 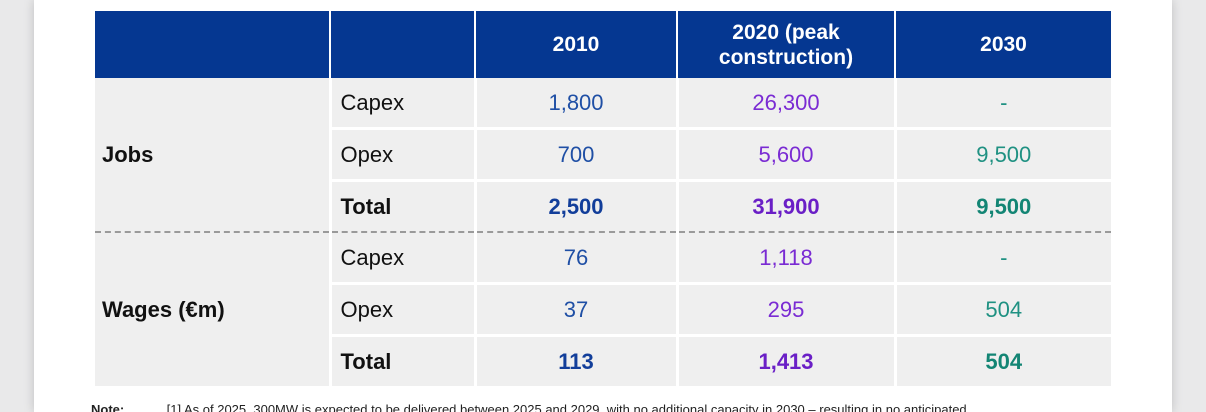 I want to click on table-row-total: Total 113 1,413 504, so click(x=603, y=360).